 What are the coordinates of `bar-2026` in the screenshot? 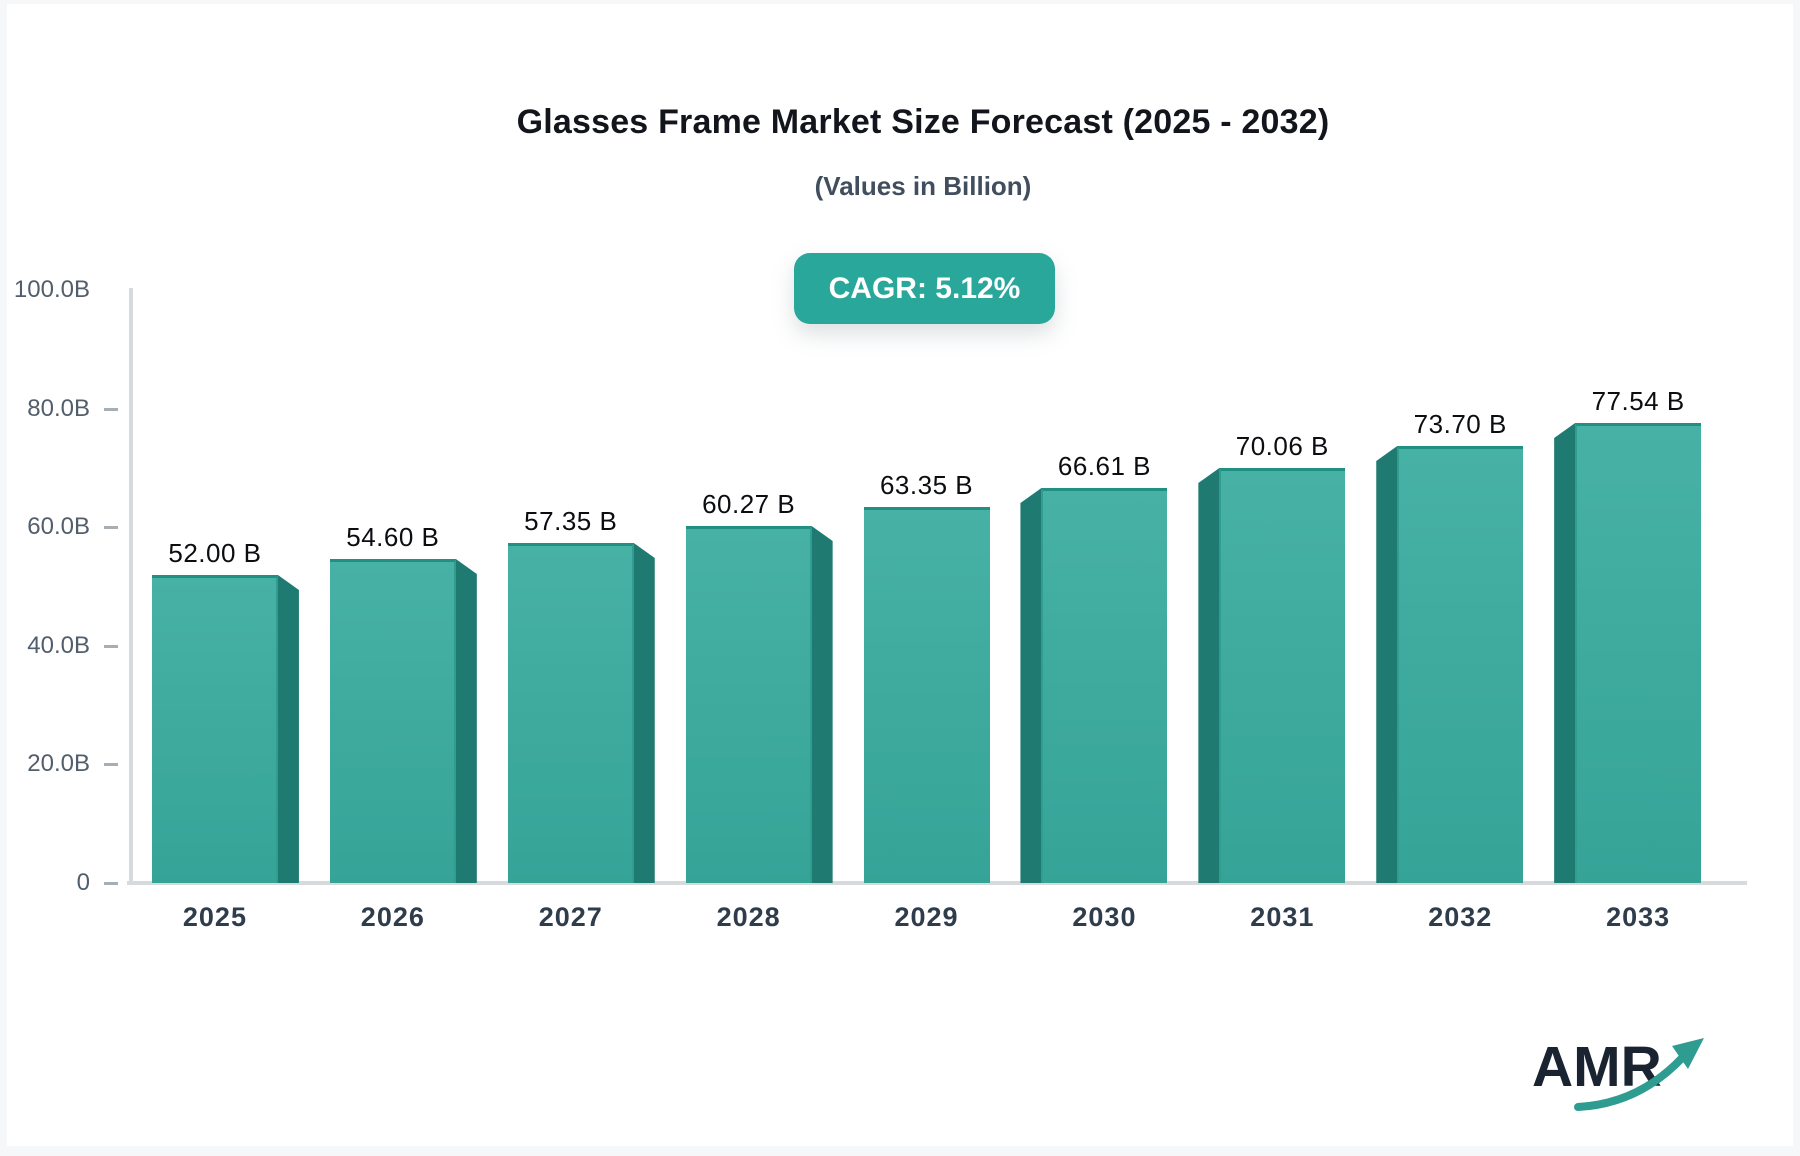 It's located at (392, 721).